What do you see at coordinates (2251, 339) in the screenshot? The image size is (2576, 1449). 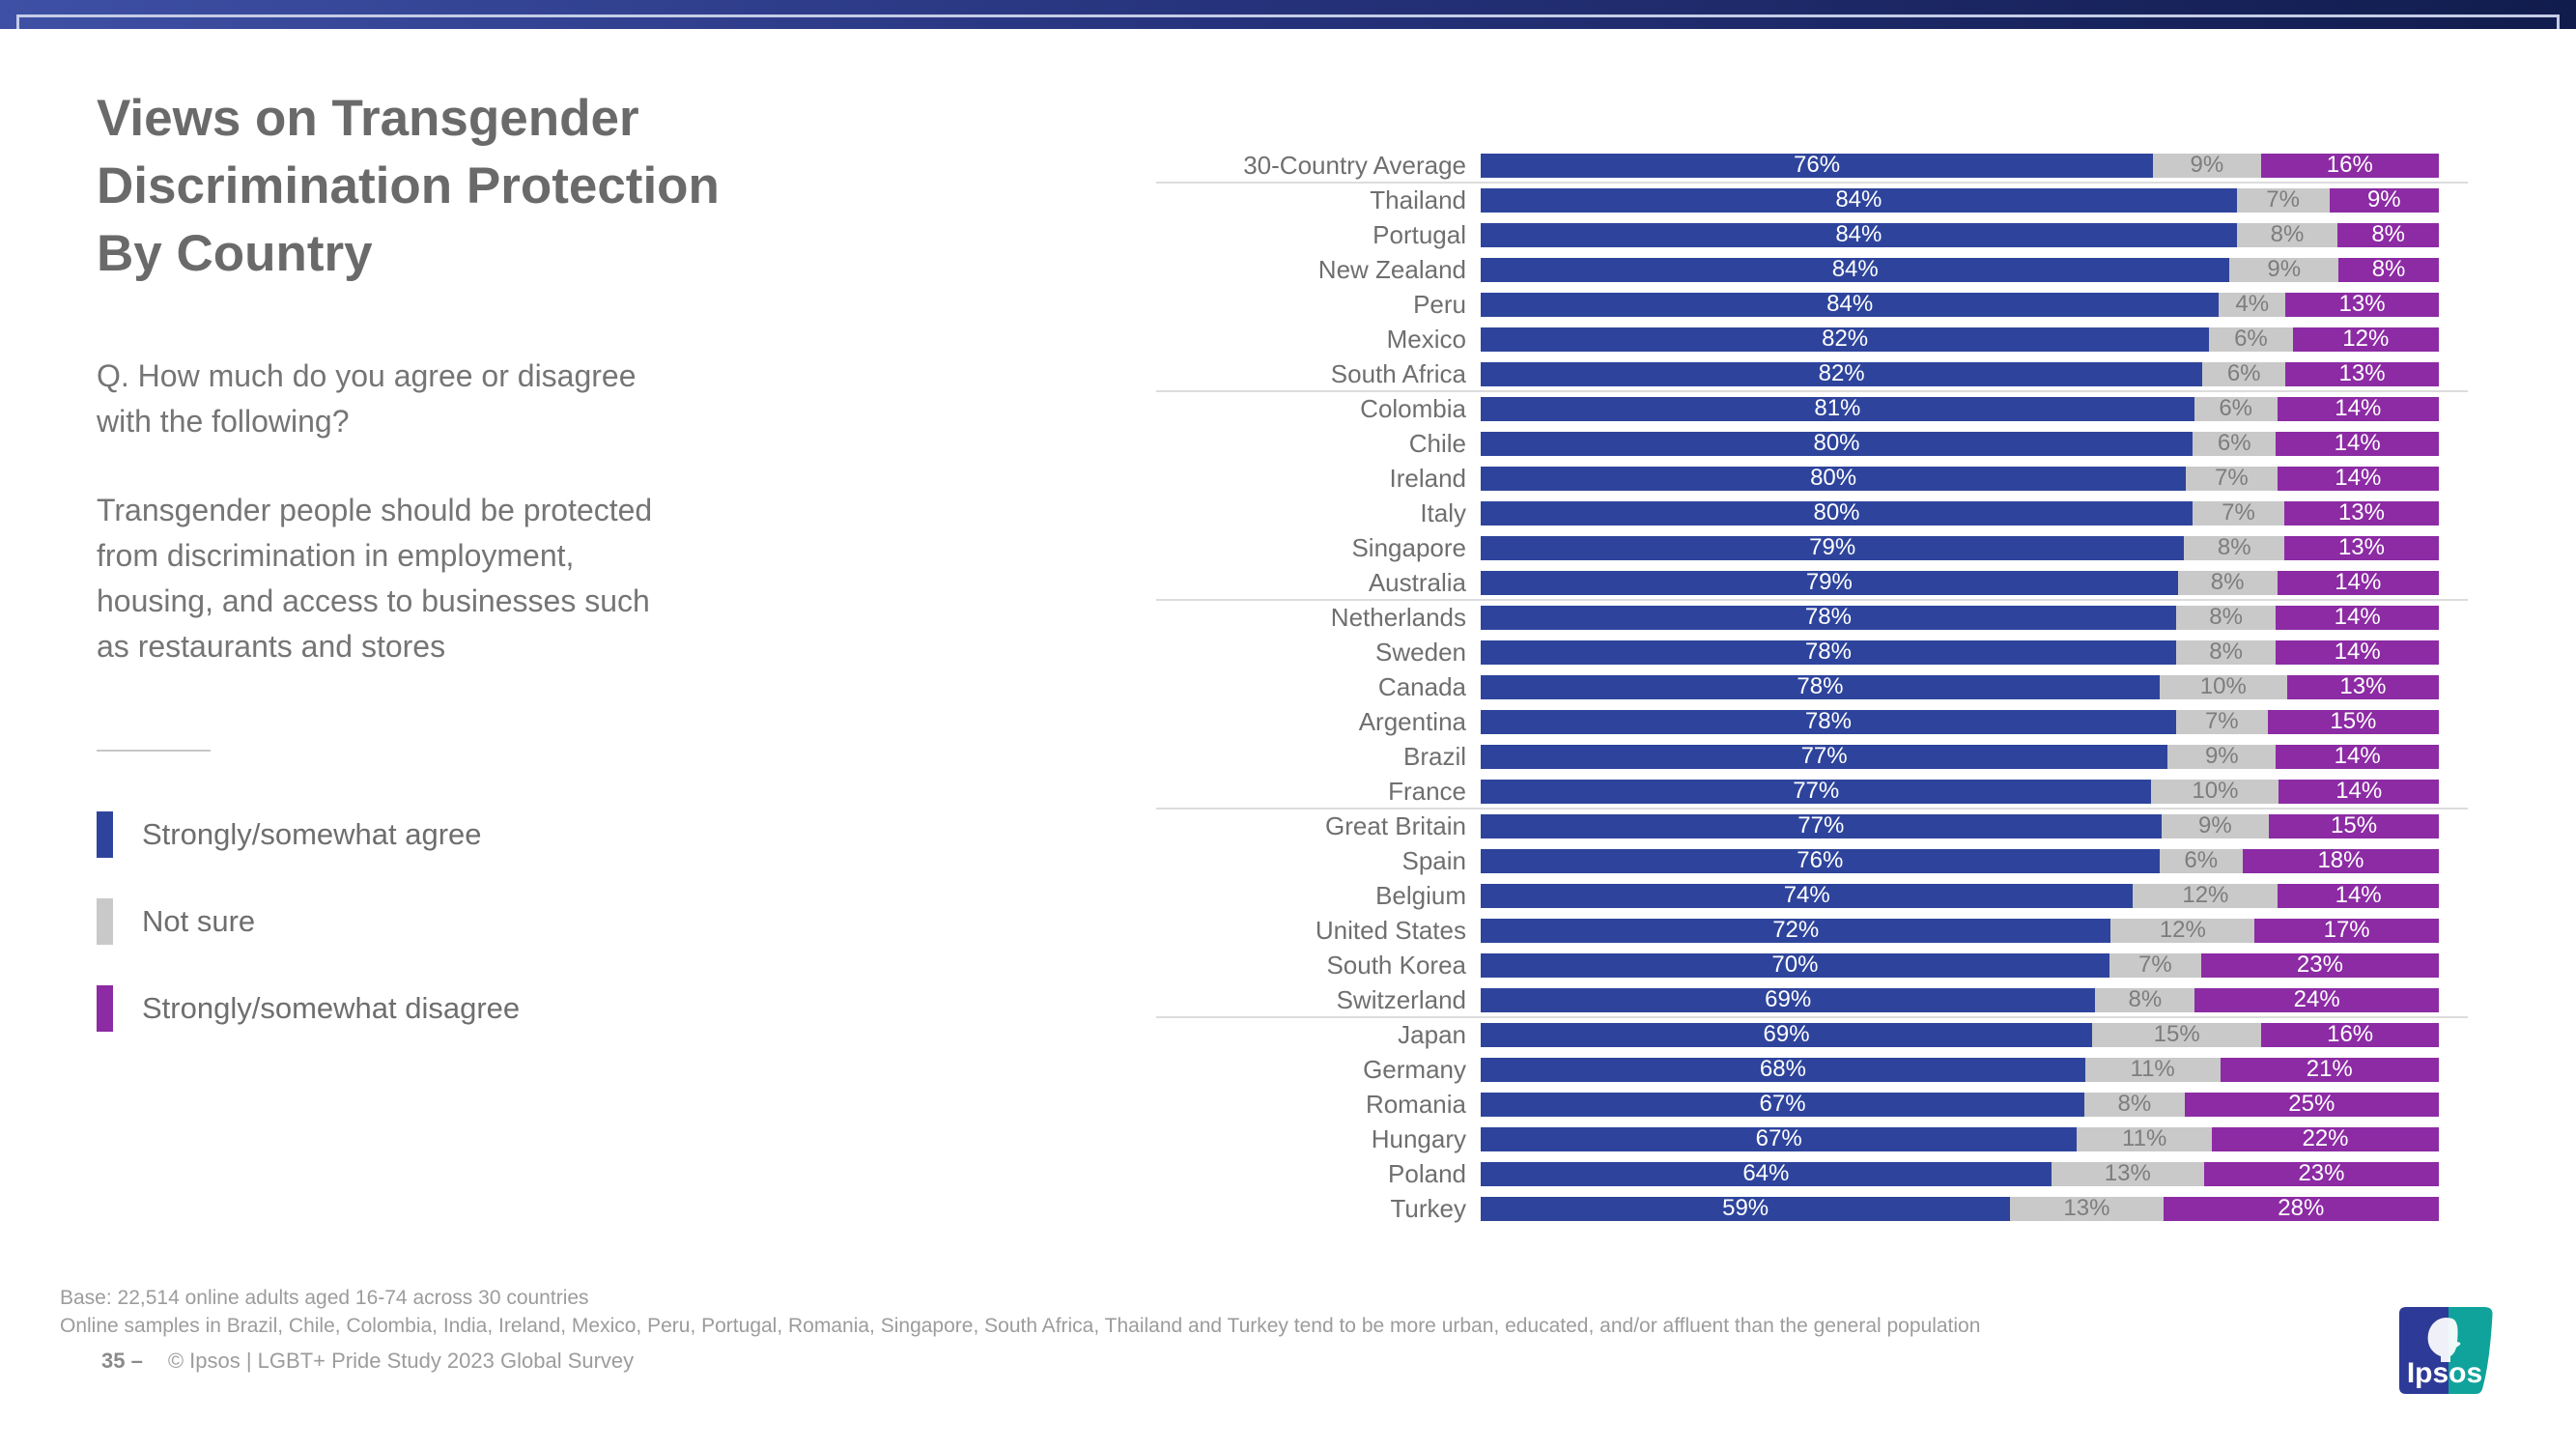 I see `notsure-segment: 6%` at bounding box center [2251, 339].